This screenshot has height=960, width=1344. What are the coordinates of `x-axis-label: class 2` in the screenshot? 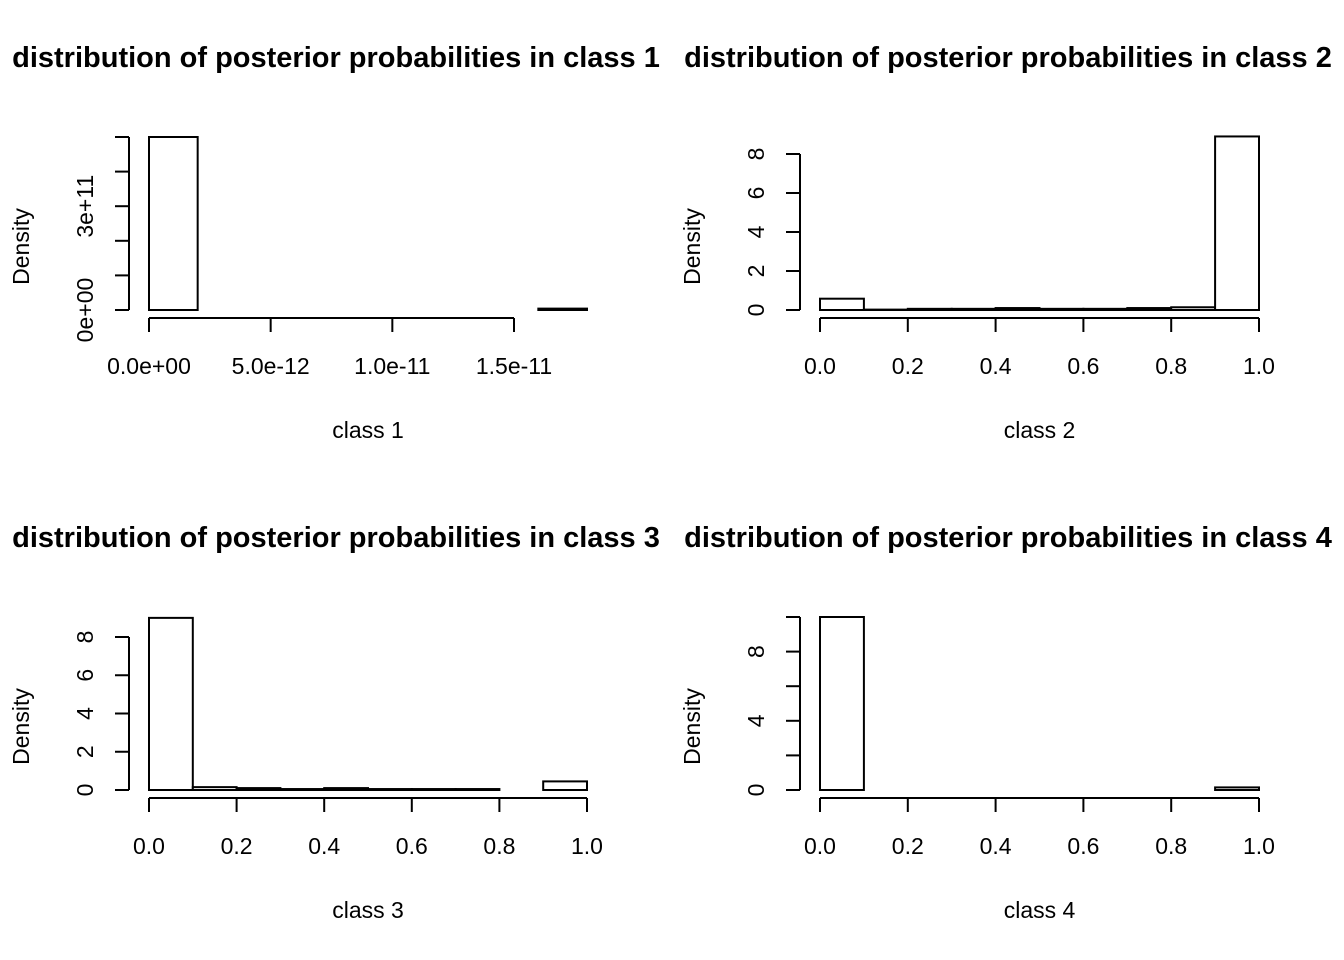 It's located at (1040, 430).